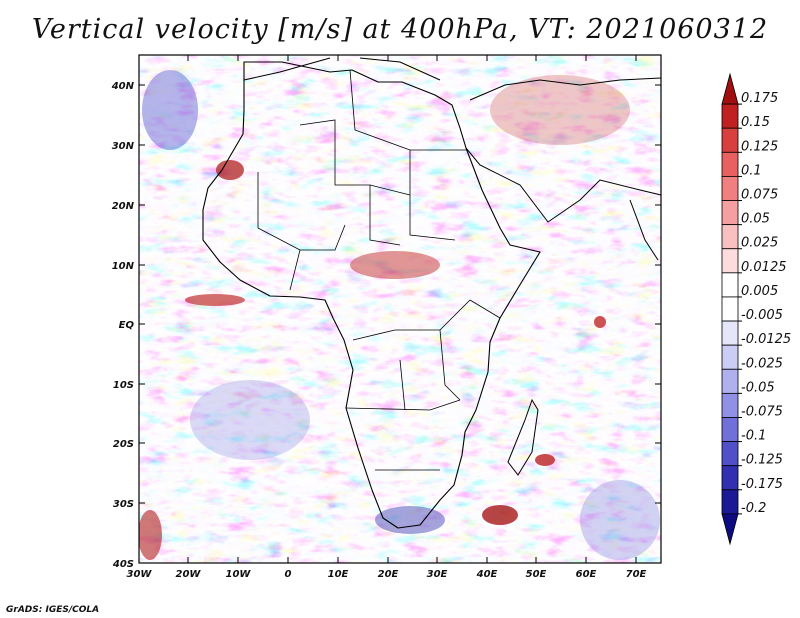 The width and height of the screenshot is (800, 618). Describe the element at coordinates (759, 98) in the screenshot. I see `colorbar-label: 0.175` at that location.